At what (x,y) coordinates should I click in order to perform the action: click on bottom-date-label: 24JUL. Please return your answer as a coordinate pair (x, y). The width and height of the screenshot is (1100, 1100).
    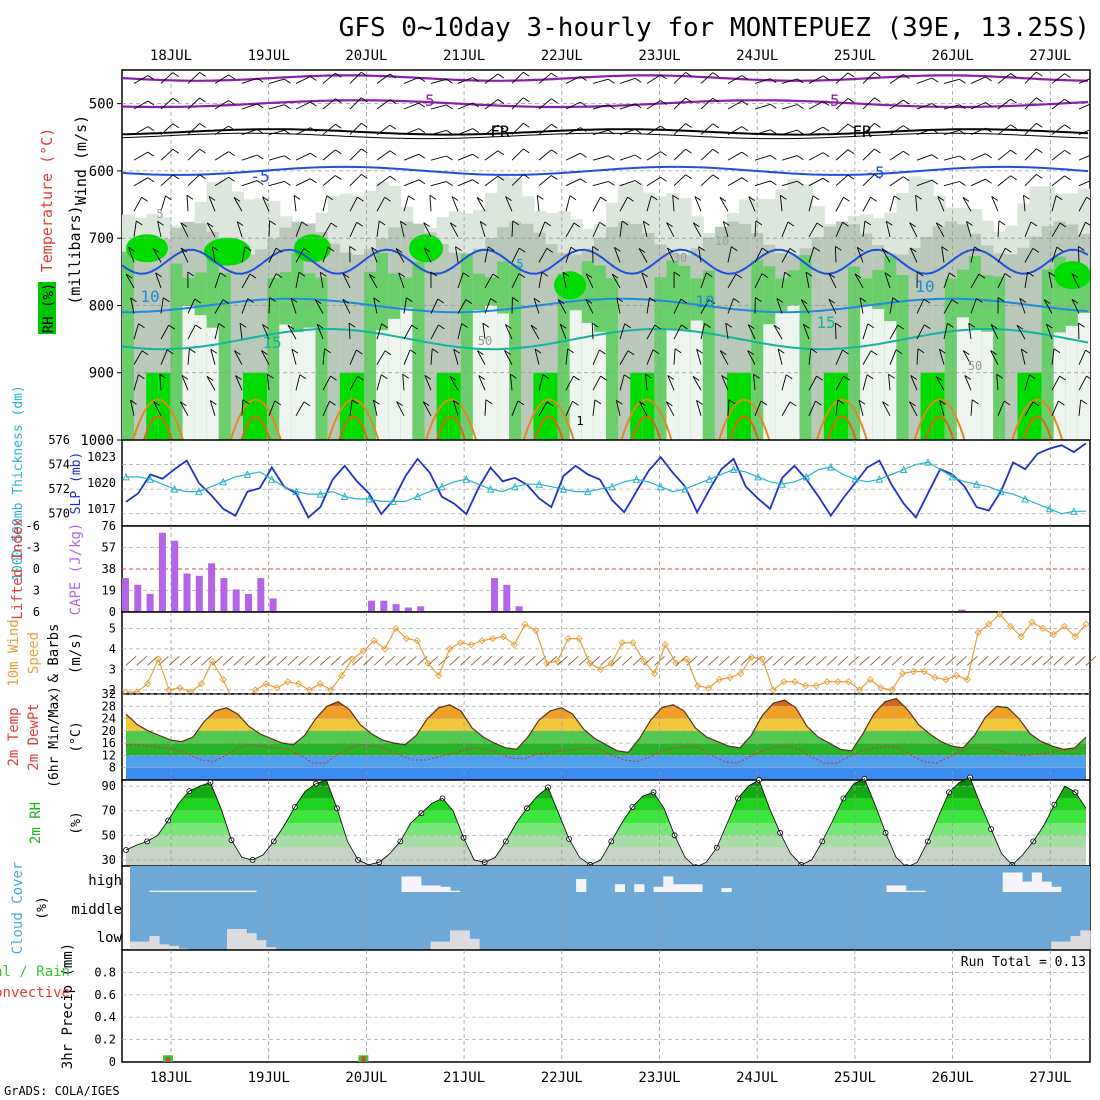
    Looking at the image, I should click on (757, 1078).